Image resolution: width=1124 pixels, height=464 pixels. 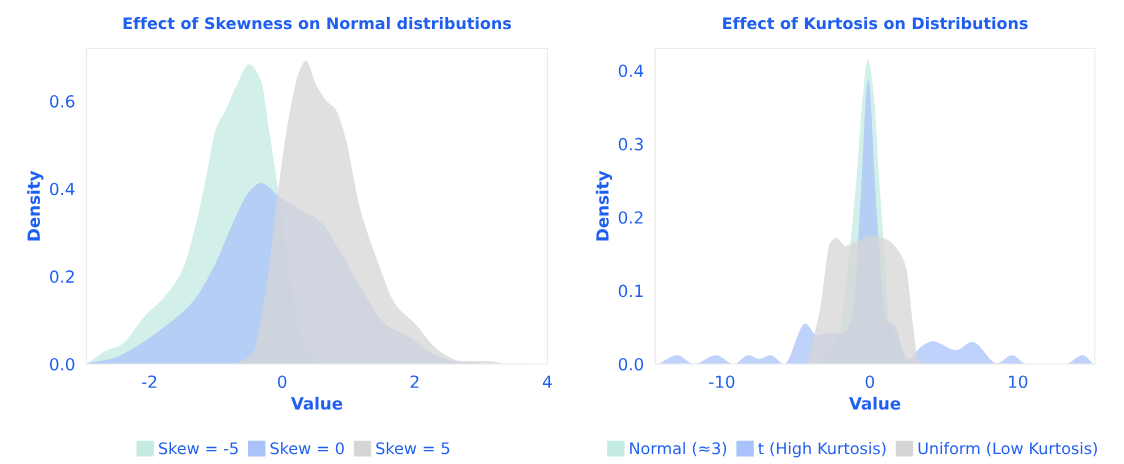 I want to click on chart-title: Effect of Kurtosis on Distributions, so click(x=875, y=23).